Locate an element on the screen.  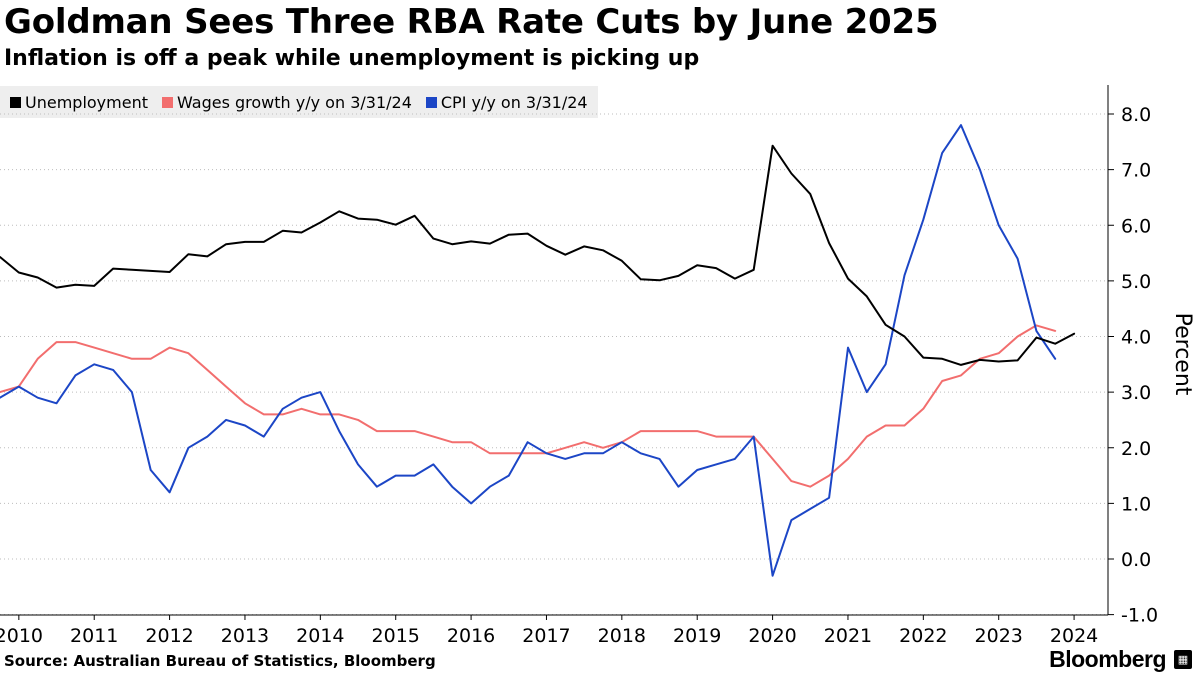
x-tick-label: 2020 is located at coordinates (772, 636).